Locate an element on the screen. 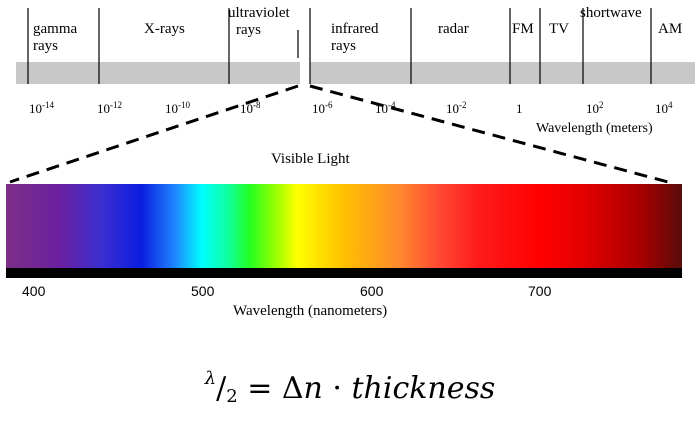  band-label-infrared: infrared rays is located at coordinates (355, 37).